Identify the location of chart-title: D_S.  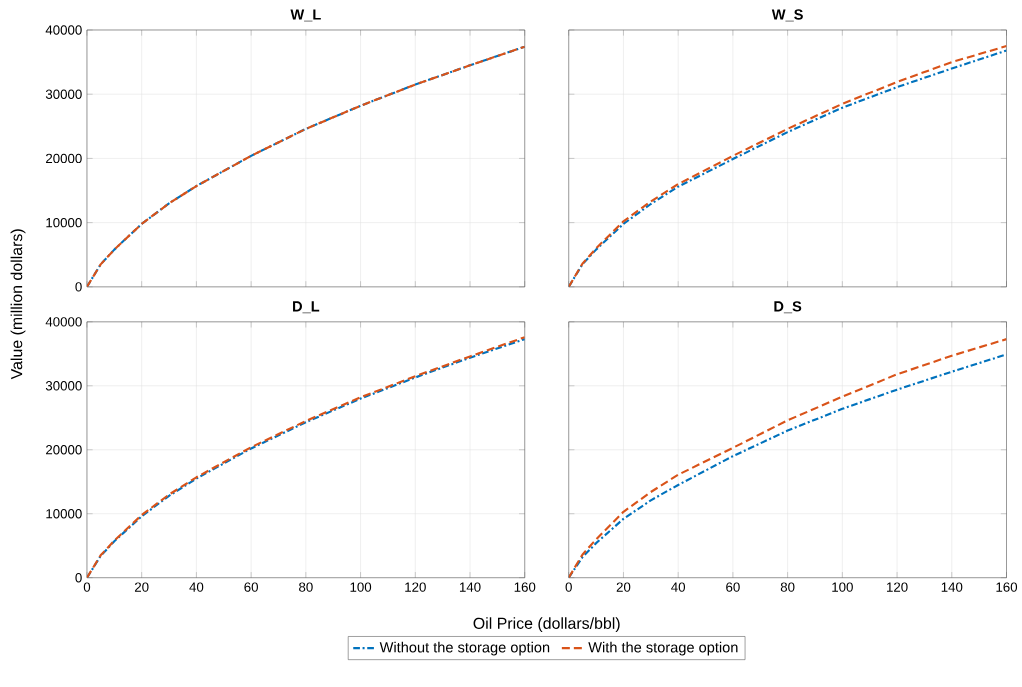
(788, 307).